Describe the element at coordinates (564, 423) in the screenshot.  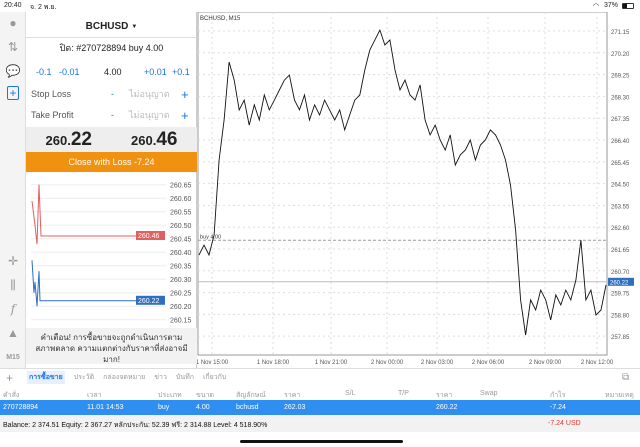
I see `total-profit: -7.24 USD` at that location.